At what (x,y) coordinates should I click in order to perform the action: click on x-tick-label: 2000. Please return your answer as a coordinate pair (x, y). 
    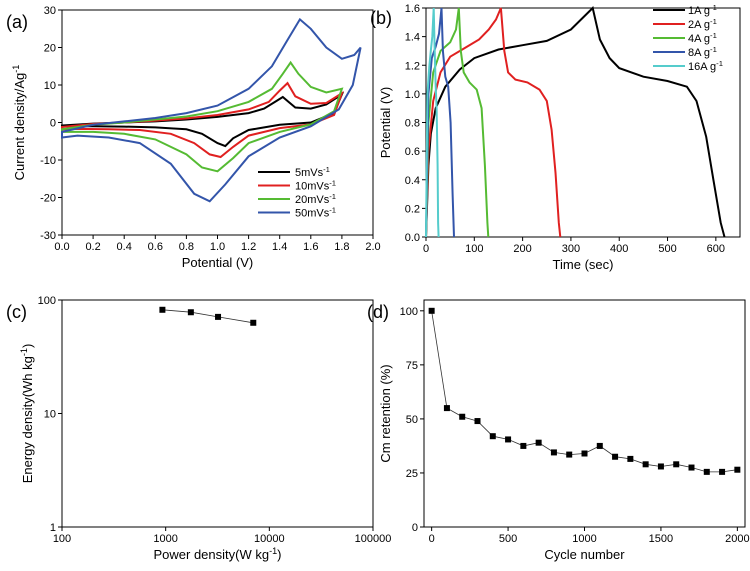
    Looking at the image, I should click on (737, 539).